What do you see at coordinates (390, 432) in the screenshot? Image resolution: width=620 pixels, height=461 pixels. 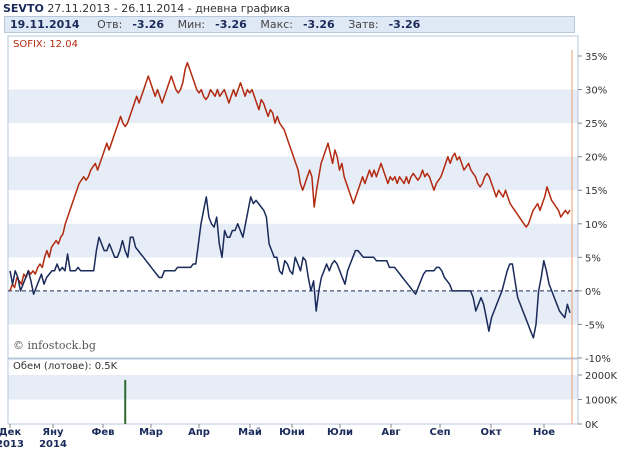 I see `x-tick-label: Авг` at bounding box center [390, 432].